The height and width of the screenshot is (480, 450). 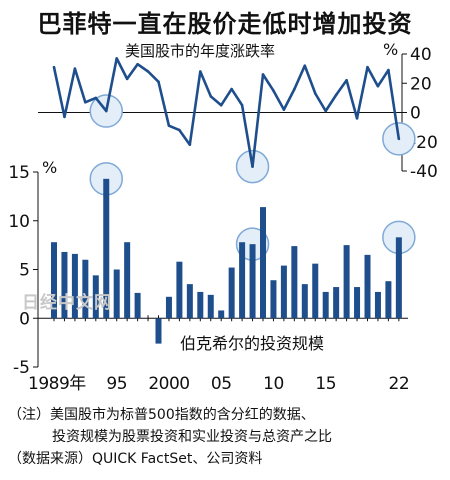 I want to click on bar-y-tick-label: 0, so click(x=24, y=319).